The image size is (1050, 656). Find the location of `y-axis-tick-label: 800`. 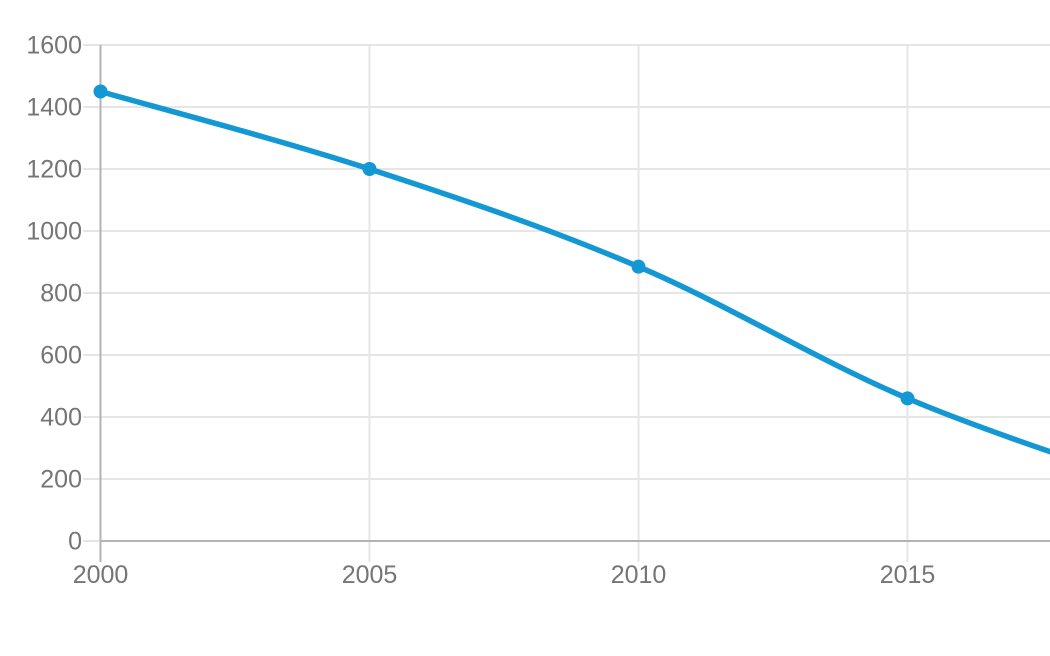

y-axis-tick-label: 800 is located at coordinates (61, 294).